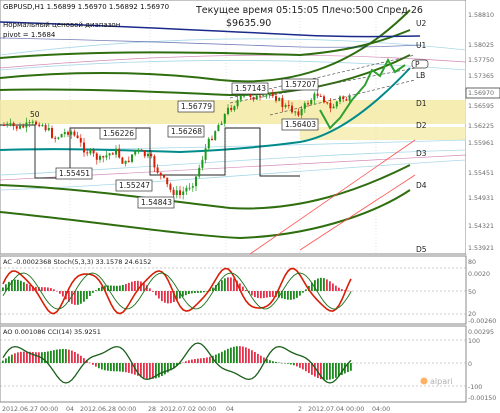 This screenshot has width=500, height=413. Describe the element at coordinates (482, 93) in the screenshot. I see `current-price-marker: 1.56970` at that location.